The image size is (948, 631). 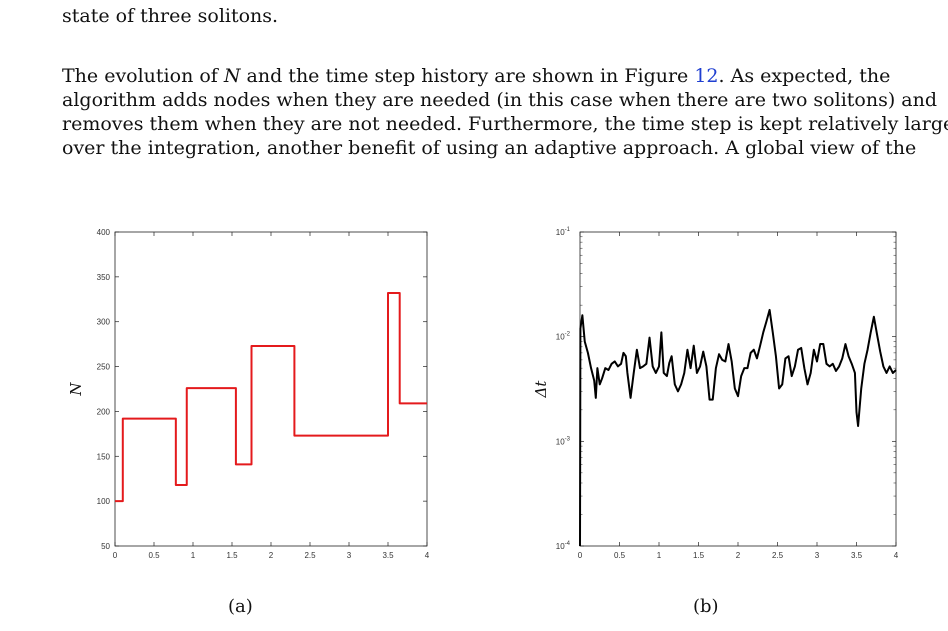 What do you see at coordinates (568, 439) in the screenshot?
I see `y-tick-exponent: -3` at bounding box center [568, 439].